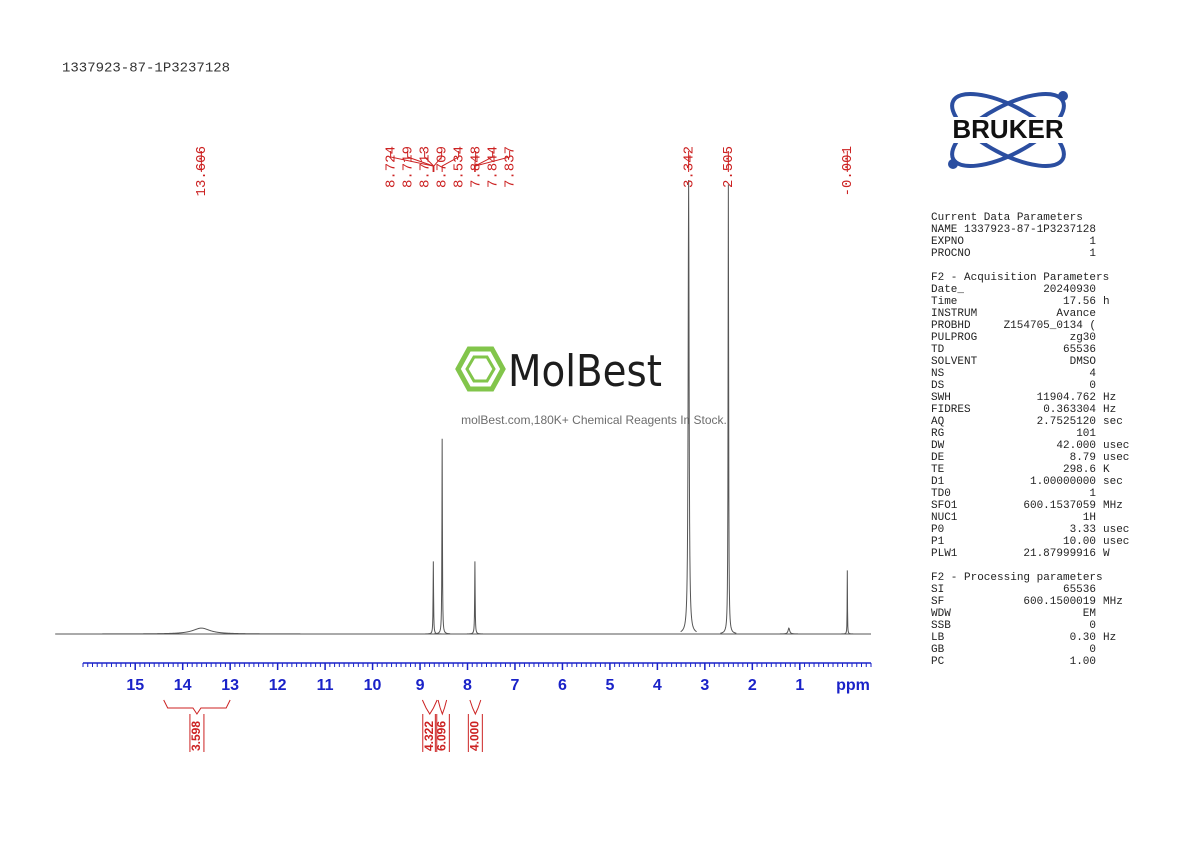  Describe the element at coordinates (947, 290) in the screenshot. I see `param-name: Date_` at that location.